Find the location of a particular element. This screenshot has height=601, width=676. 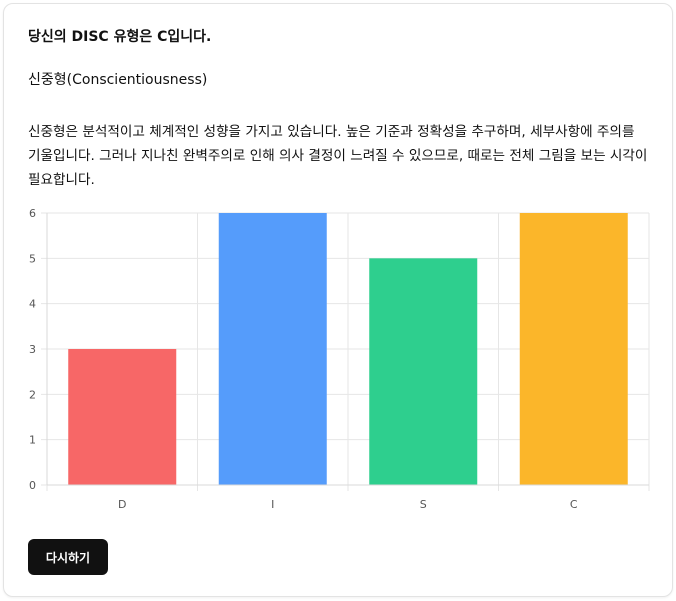

type-name: 신중형(Conscientiousness) is located at coordinates (118, 80).